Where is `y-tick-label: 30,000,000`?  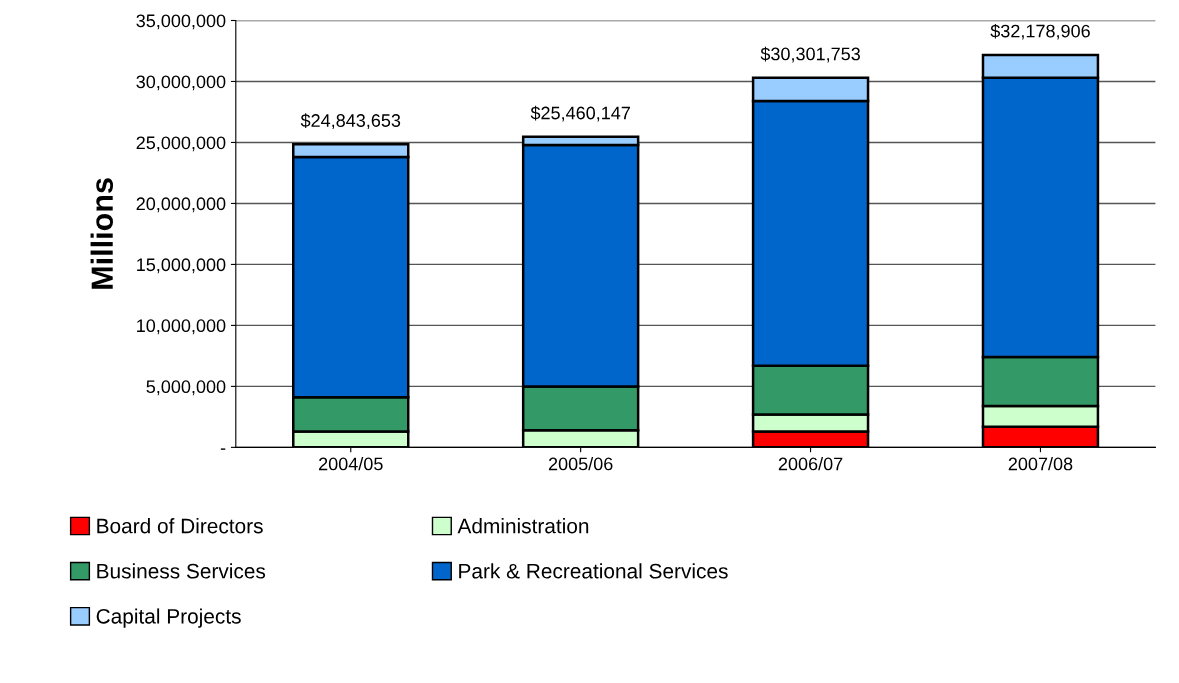
y-tick-label: 30,000,000 is located at coordinates (181, 83).